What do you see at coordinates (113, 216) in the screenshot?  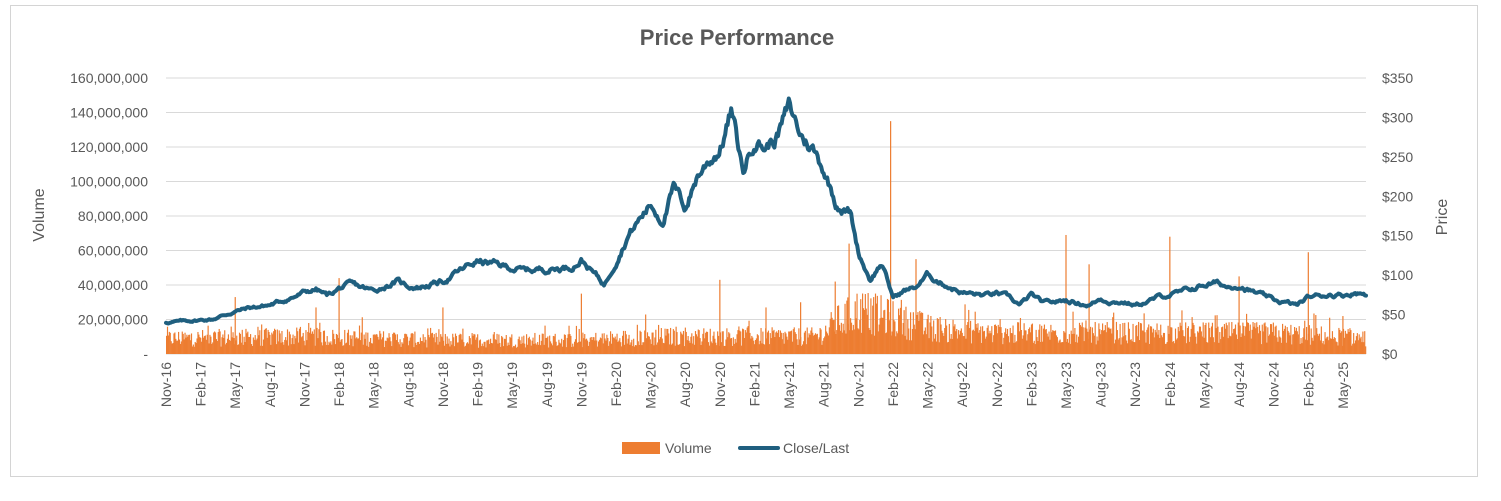 I see `y-left-tick-label: 80,000,000` at bounding box center [113, 216].